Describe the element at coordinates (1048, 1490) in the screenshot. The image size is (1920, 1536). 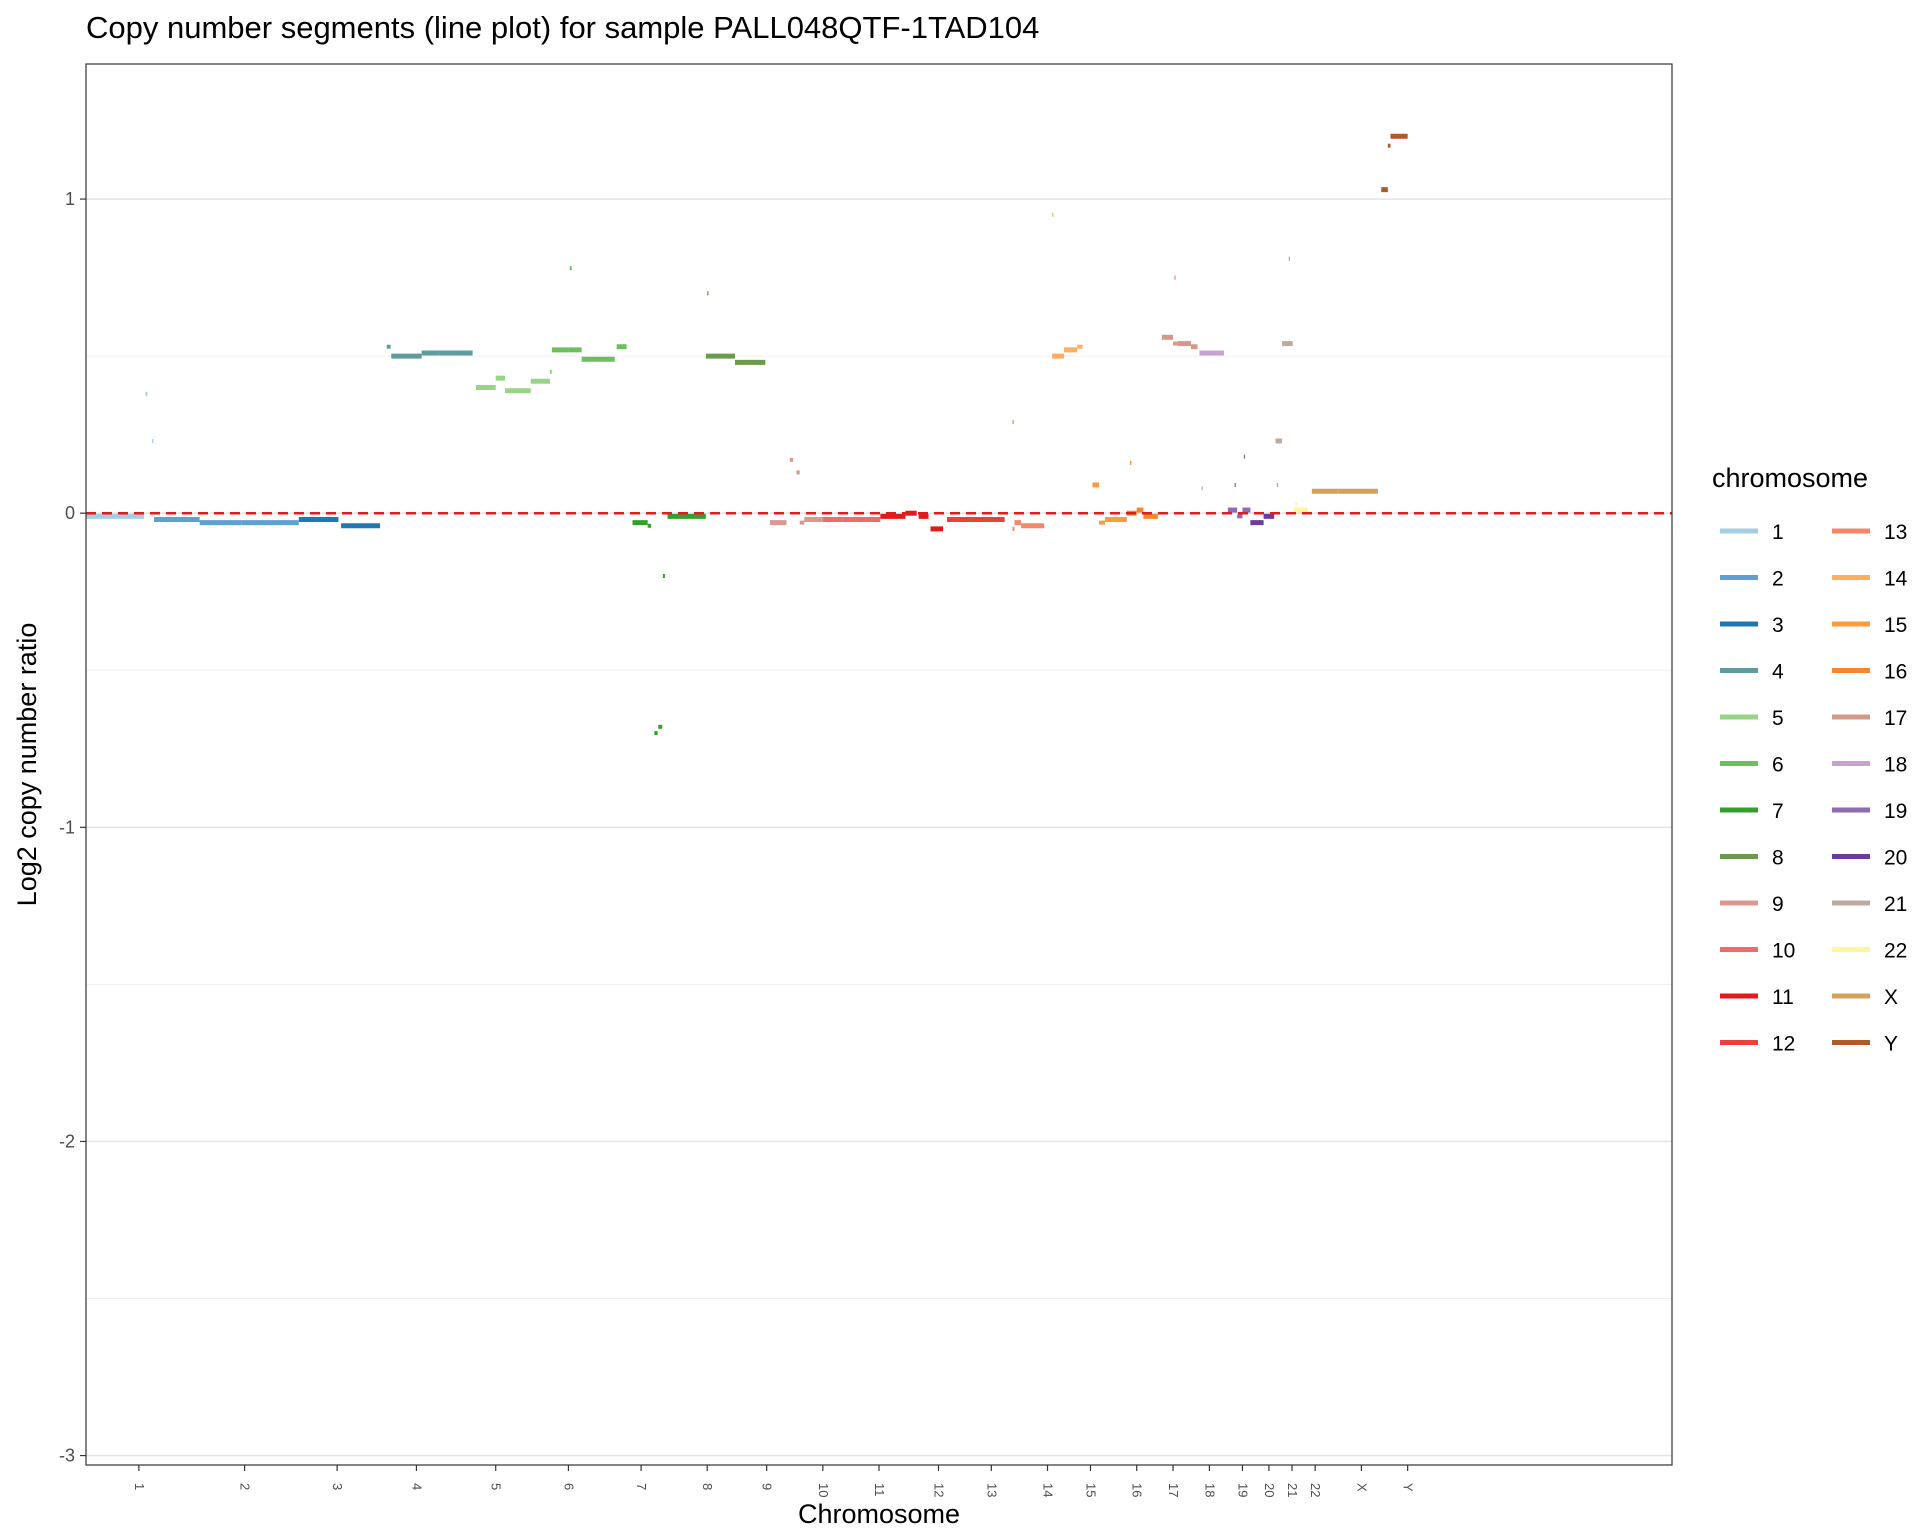
I see `x-tick-label: 14` at that location.